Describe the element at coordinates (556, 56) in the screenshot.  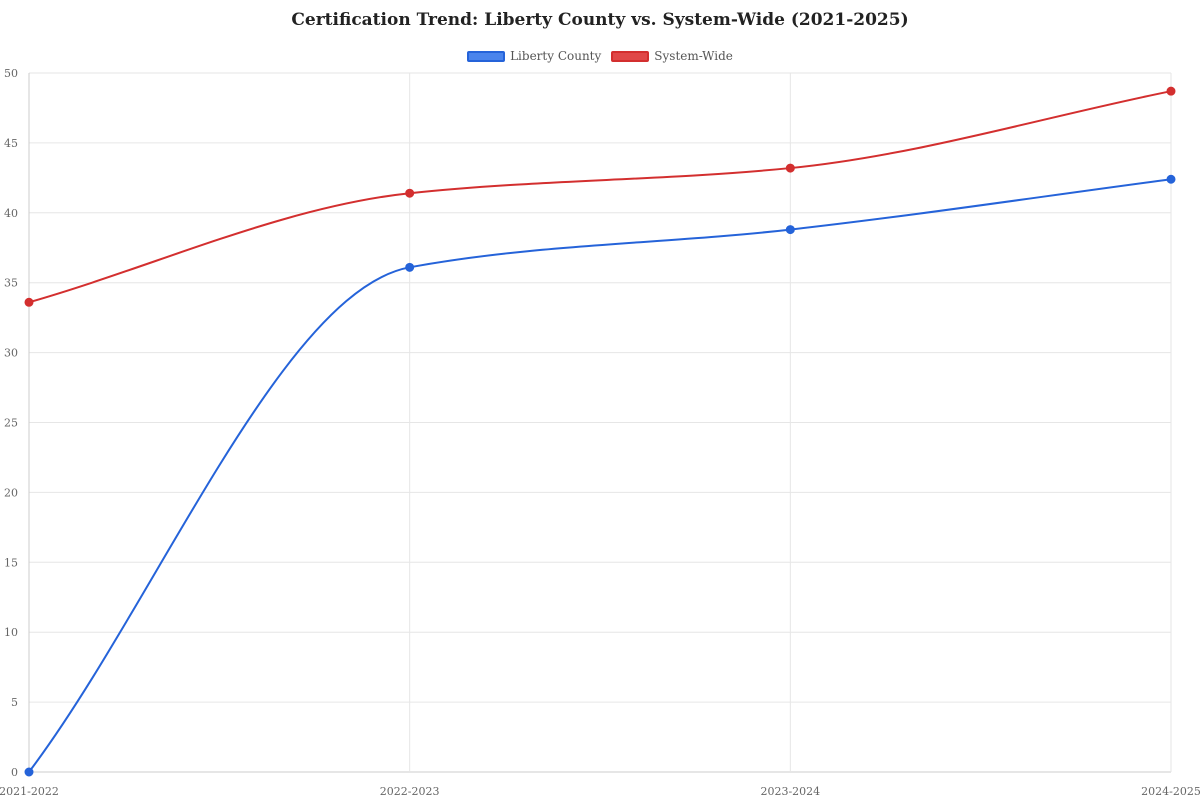
I see `legend-label-liberty-county: Liberty County` at that location.